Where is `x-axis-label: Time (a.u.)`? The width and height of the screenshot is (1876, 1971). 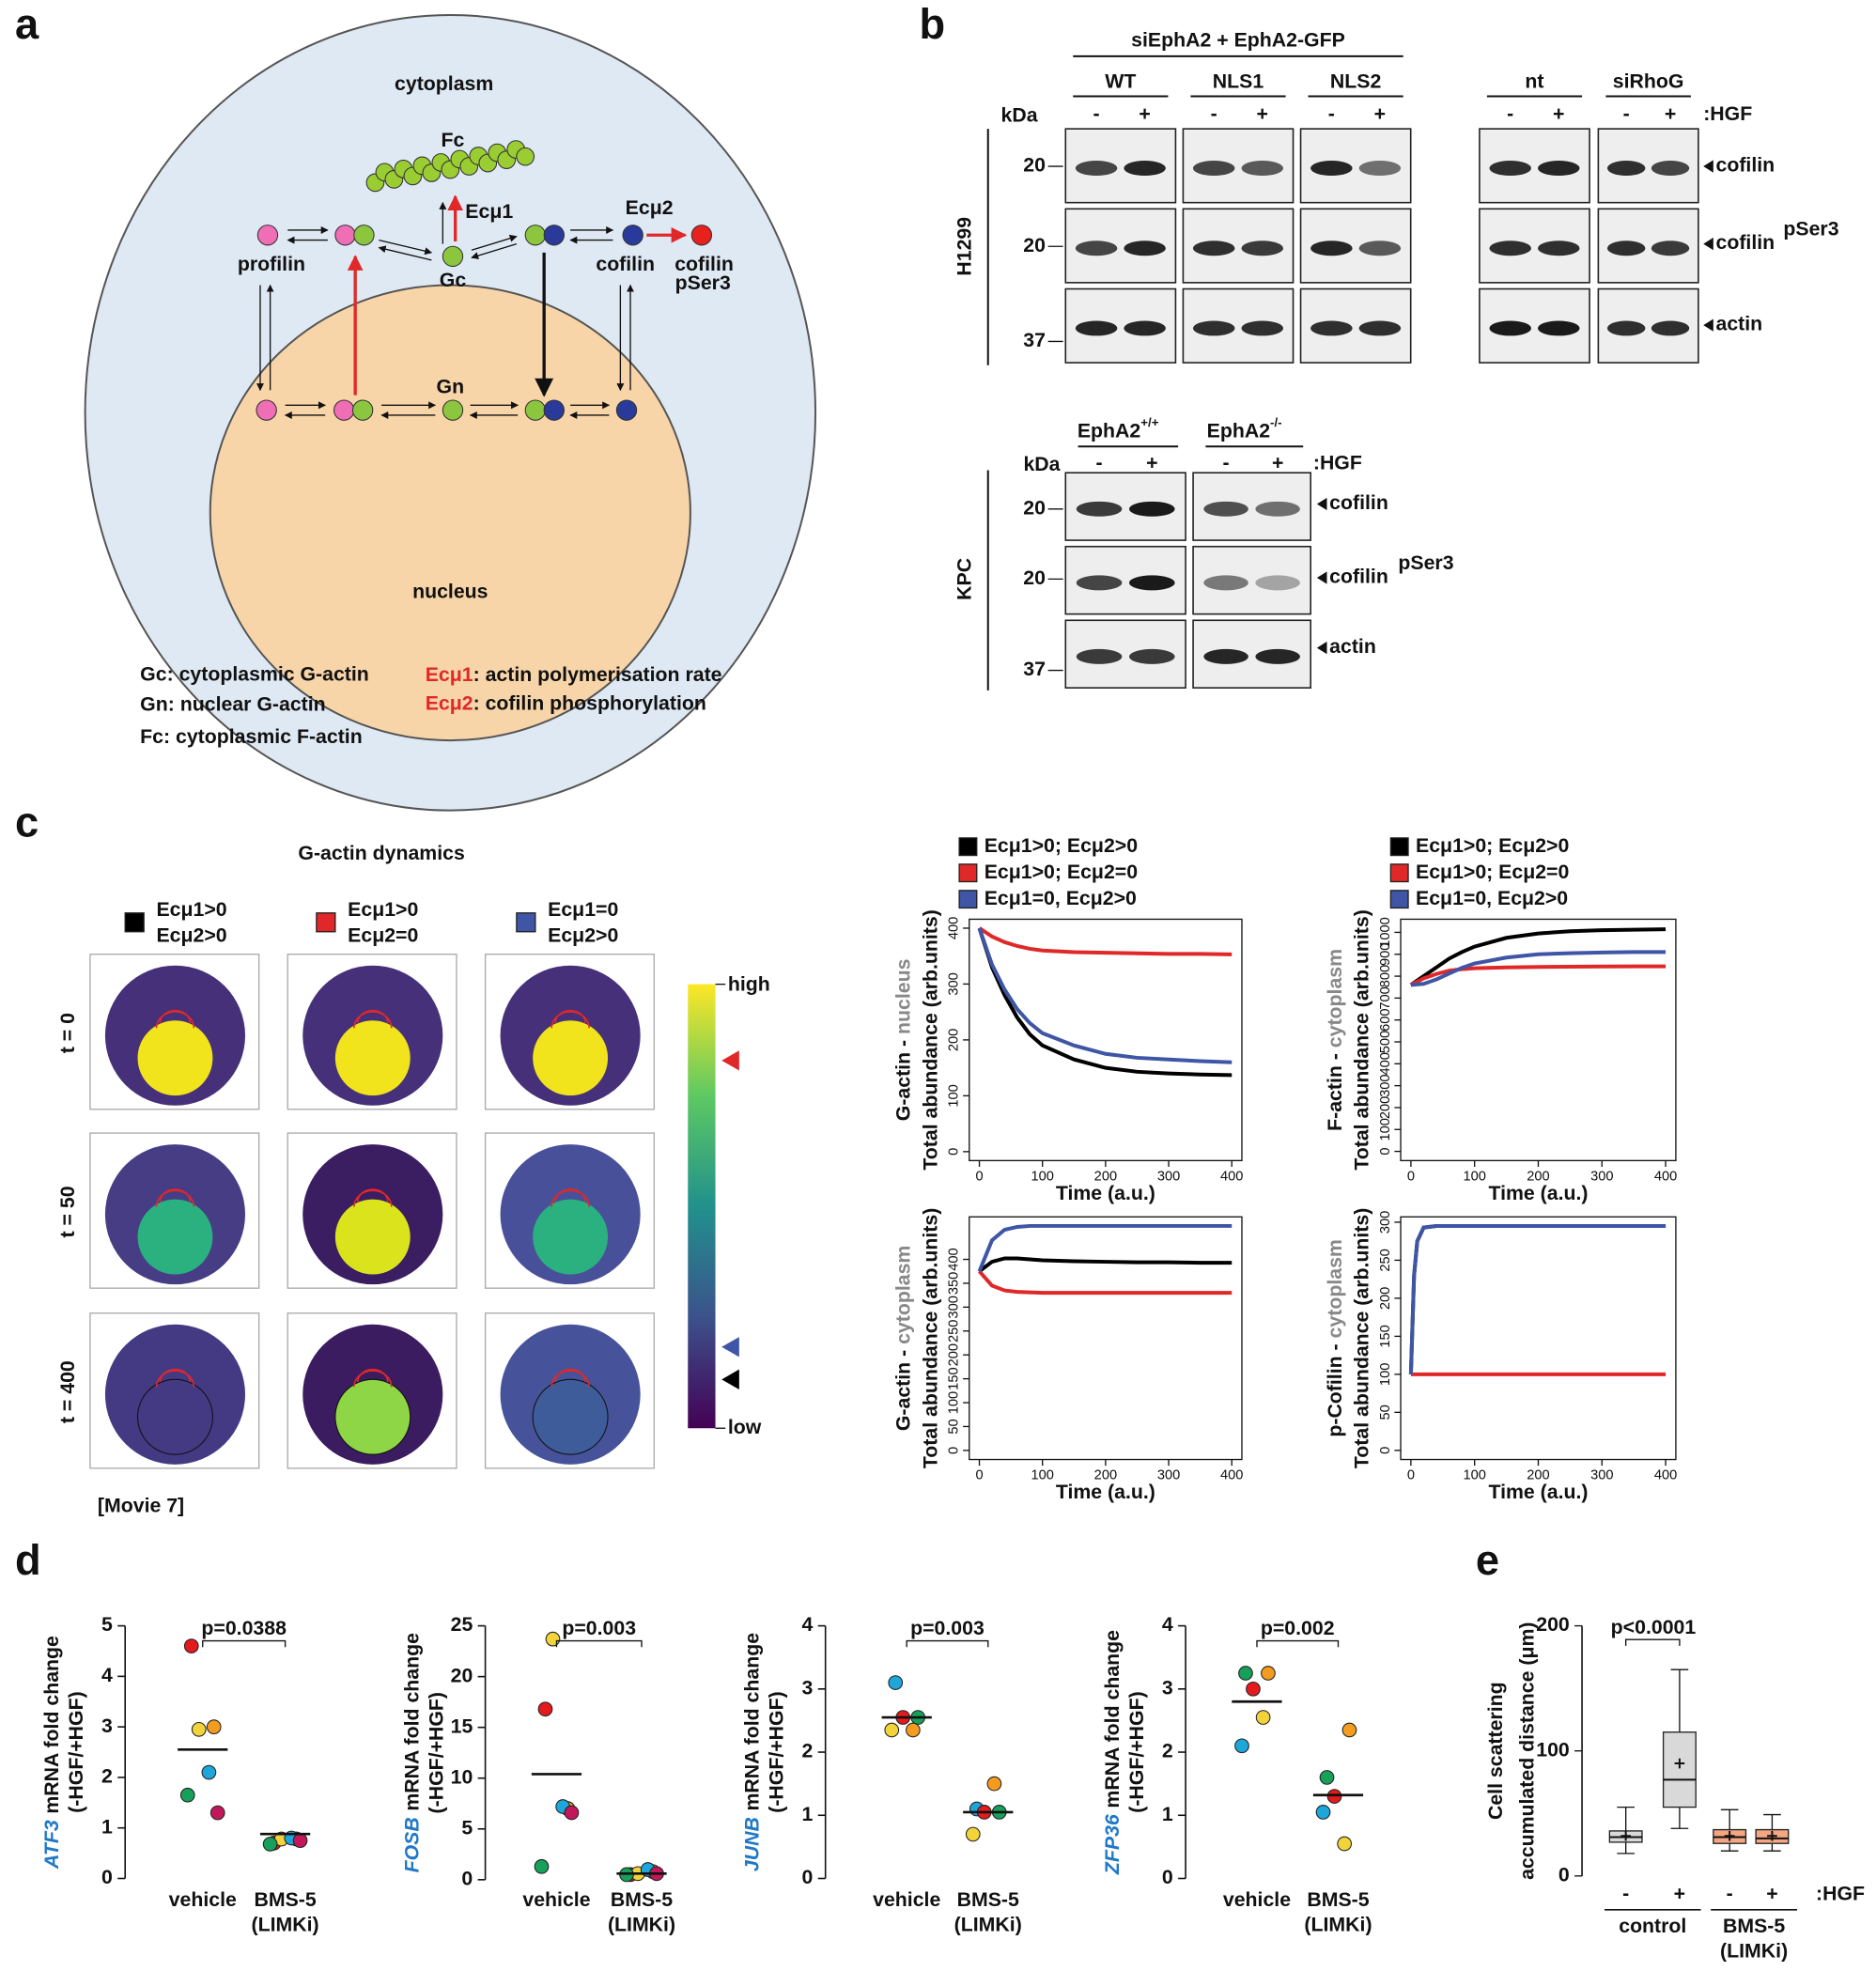
x-axis-label: Time (a.u.) is located at coordinates (1105, 1492).